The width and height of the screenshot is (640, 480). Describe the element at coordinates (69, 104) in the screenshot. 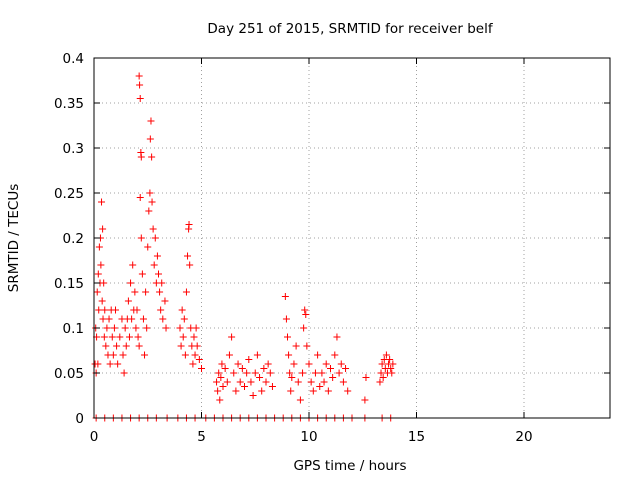

I see `y-tick-label: 0.35` at that location.